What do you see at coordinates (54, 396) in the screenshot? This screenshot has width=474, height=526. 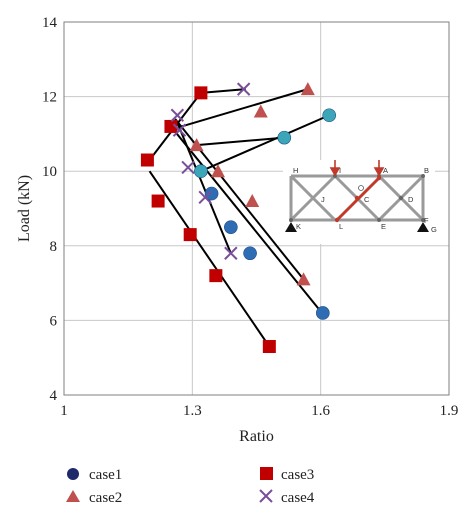 I see `y-tick-label-0: 4` at bounding box center [54, 396].